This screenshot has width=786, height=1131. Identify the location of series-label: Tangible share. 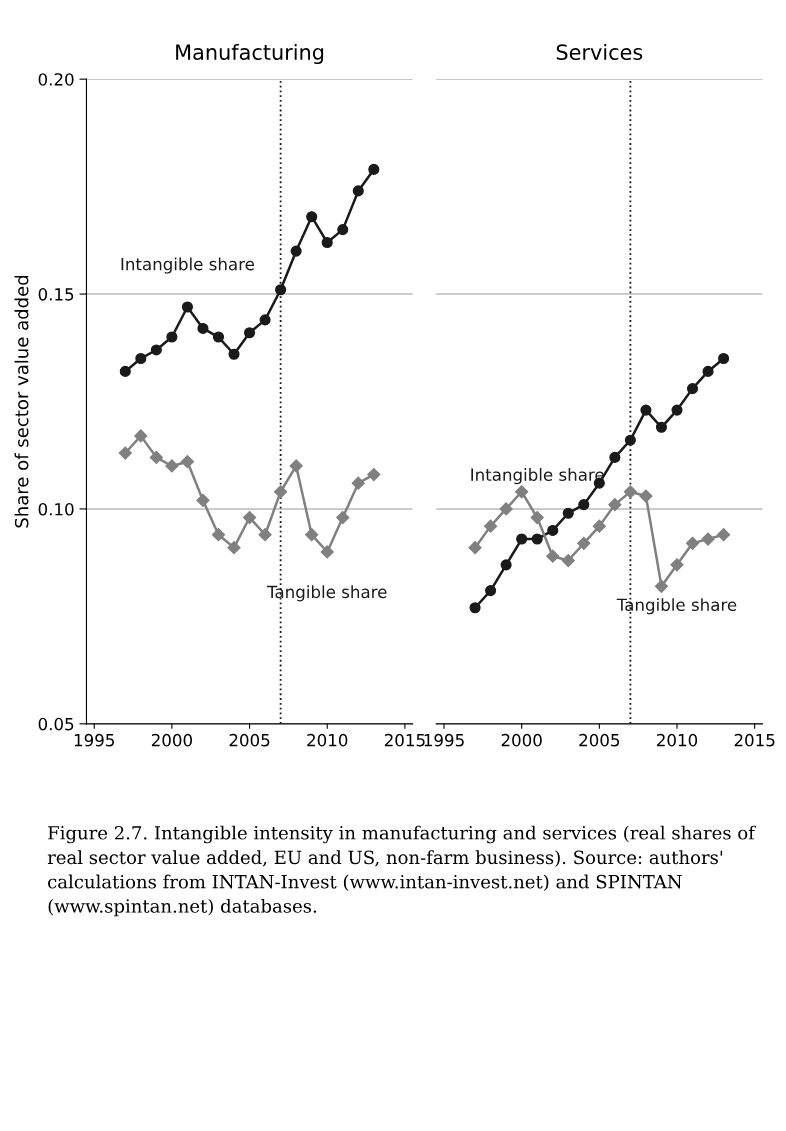
(676, 606).